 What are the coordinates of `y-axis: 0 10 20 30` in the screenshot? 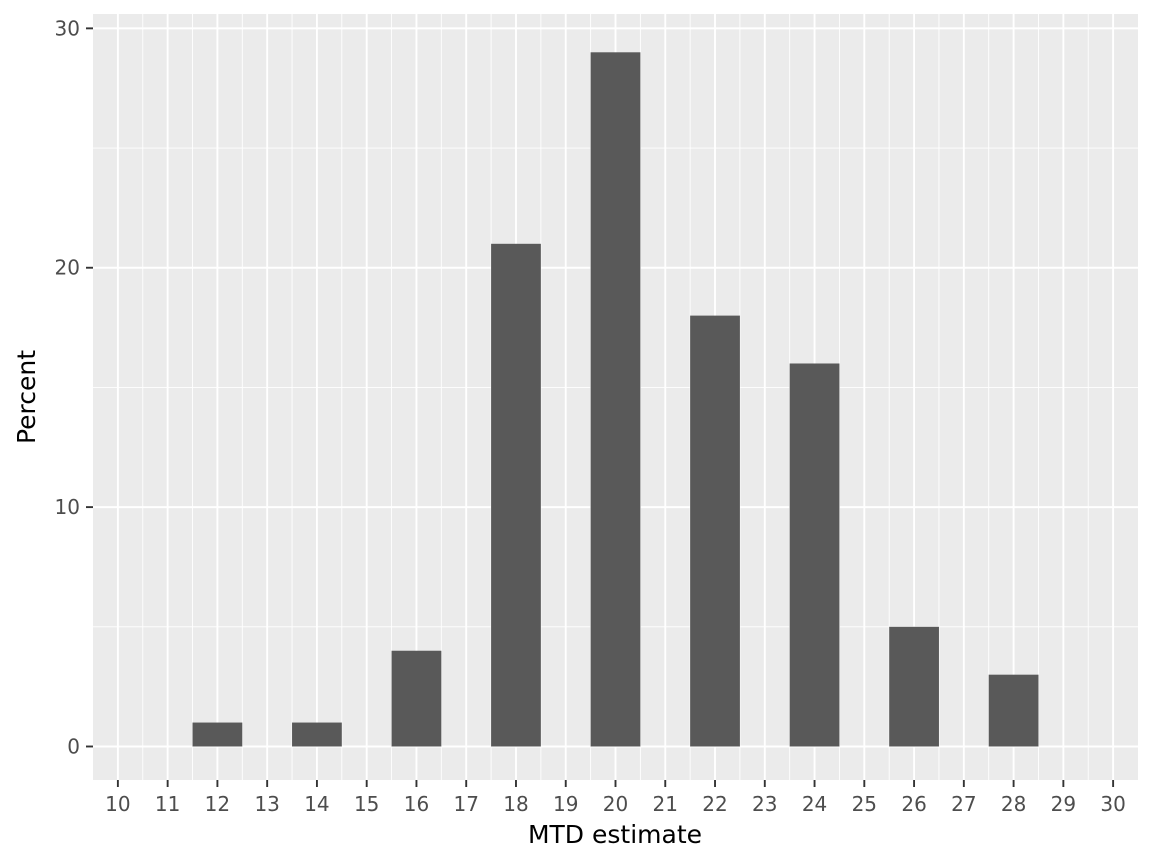 It's located at (74, 387).